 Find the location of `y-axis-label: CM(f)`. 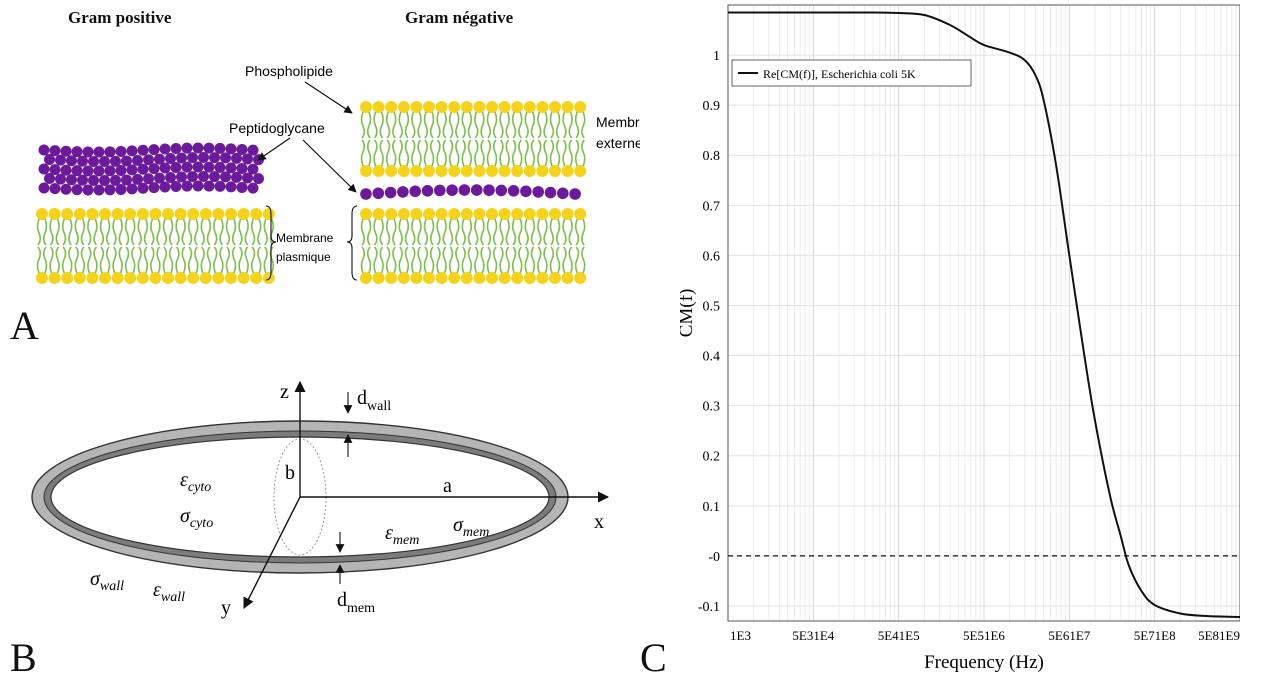

y-axis-label: CM(f) is located at coordinates (688, 313).